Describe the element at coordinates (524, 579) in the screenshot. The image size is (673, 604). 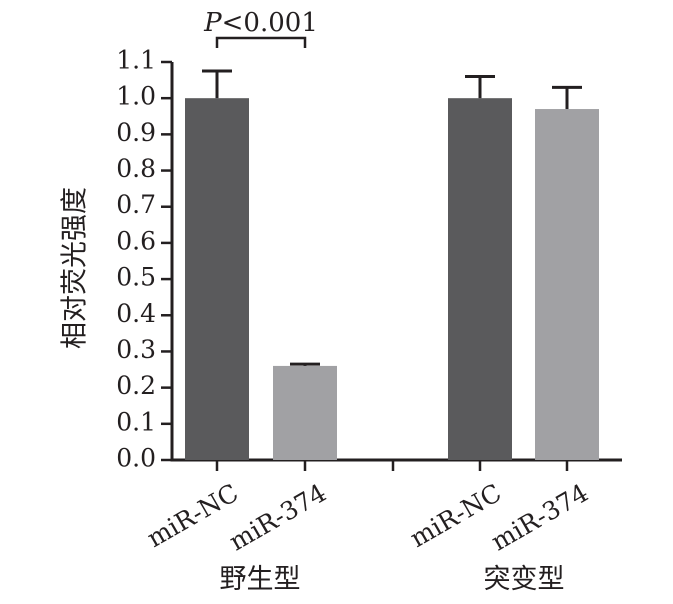
I see `x-group-label: 突变型` at that location.